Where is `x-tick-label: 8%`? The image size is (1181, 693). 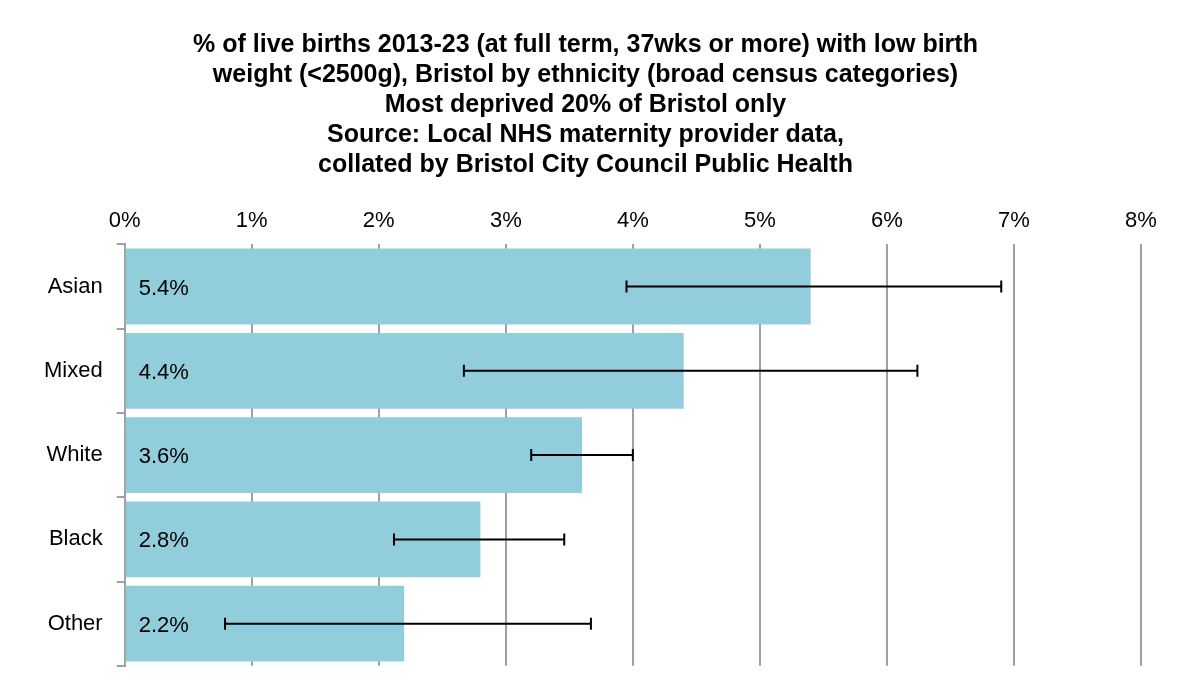 x-tick-label: 8% is located at coordinates (1141, 220).